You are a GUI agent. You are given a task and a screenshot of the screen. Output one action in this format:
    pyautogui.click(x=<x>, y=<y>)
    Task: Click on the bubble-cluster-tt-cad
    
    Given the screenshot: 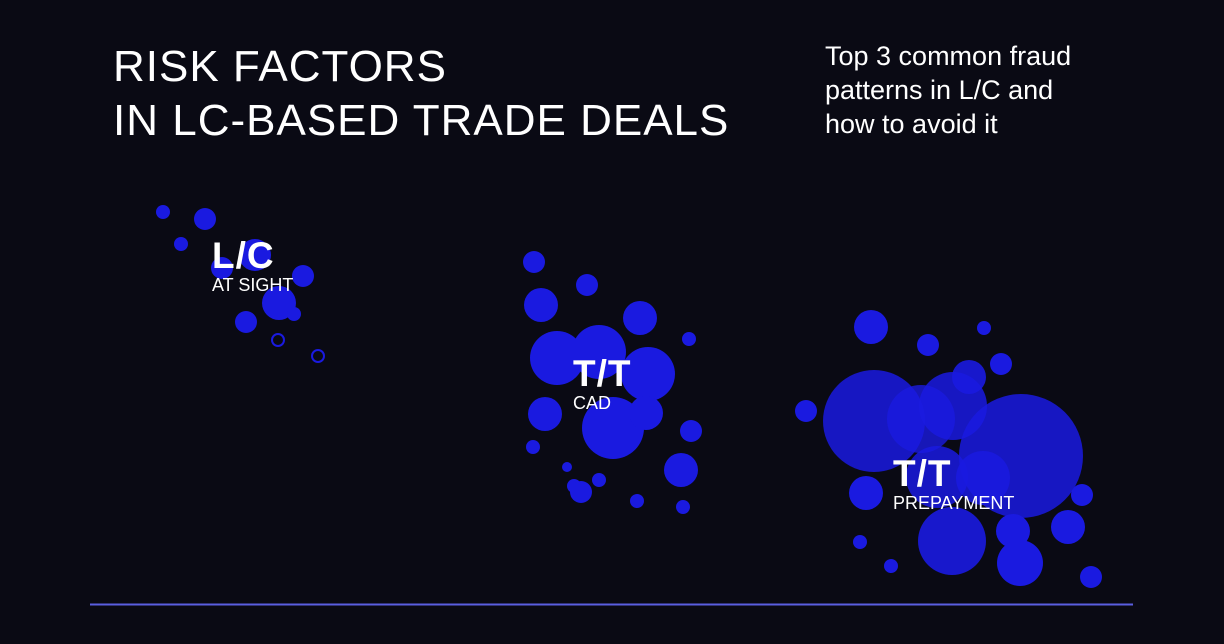 What is the action you would take?
    pyautogui.click(x=612, y=382)
    